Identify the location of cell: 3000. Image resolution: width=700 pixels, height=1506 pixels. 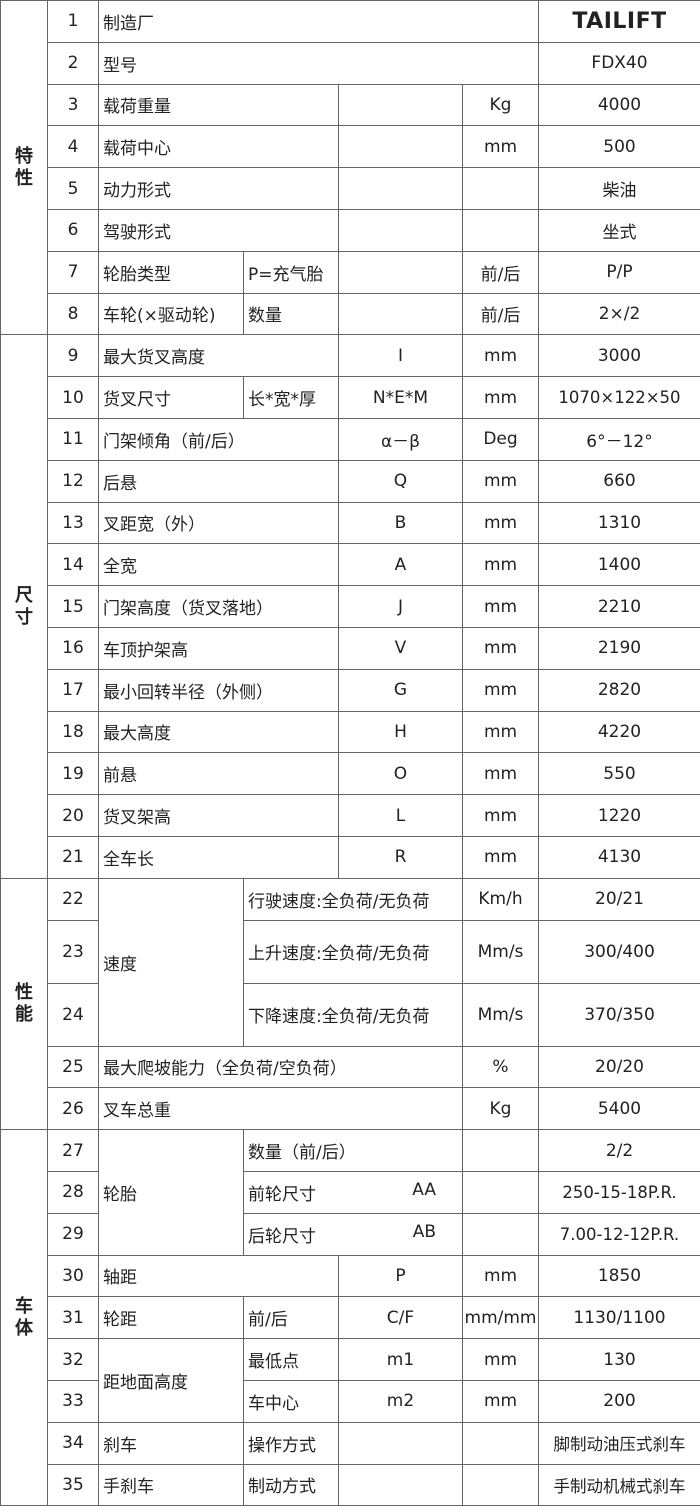
(619, 356).